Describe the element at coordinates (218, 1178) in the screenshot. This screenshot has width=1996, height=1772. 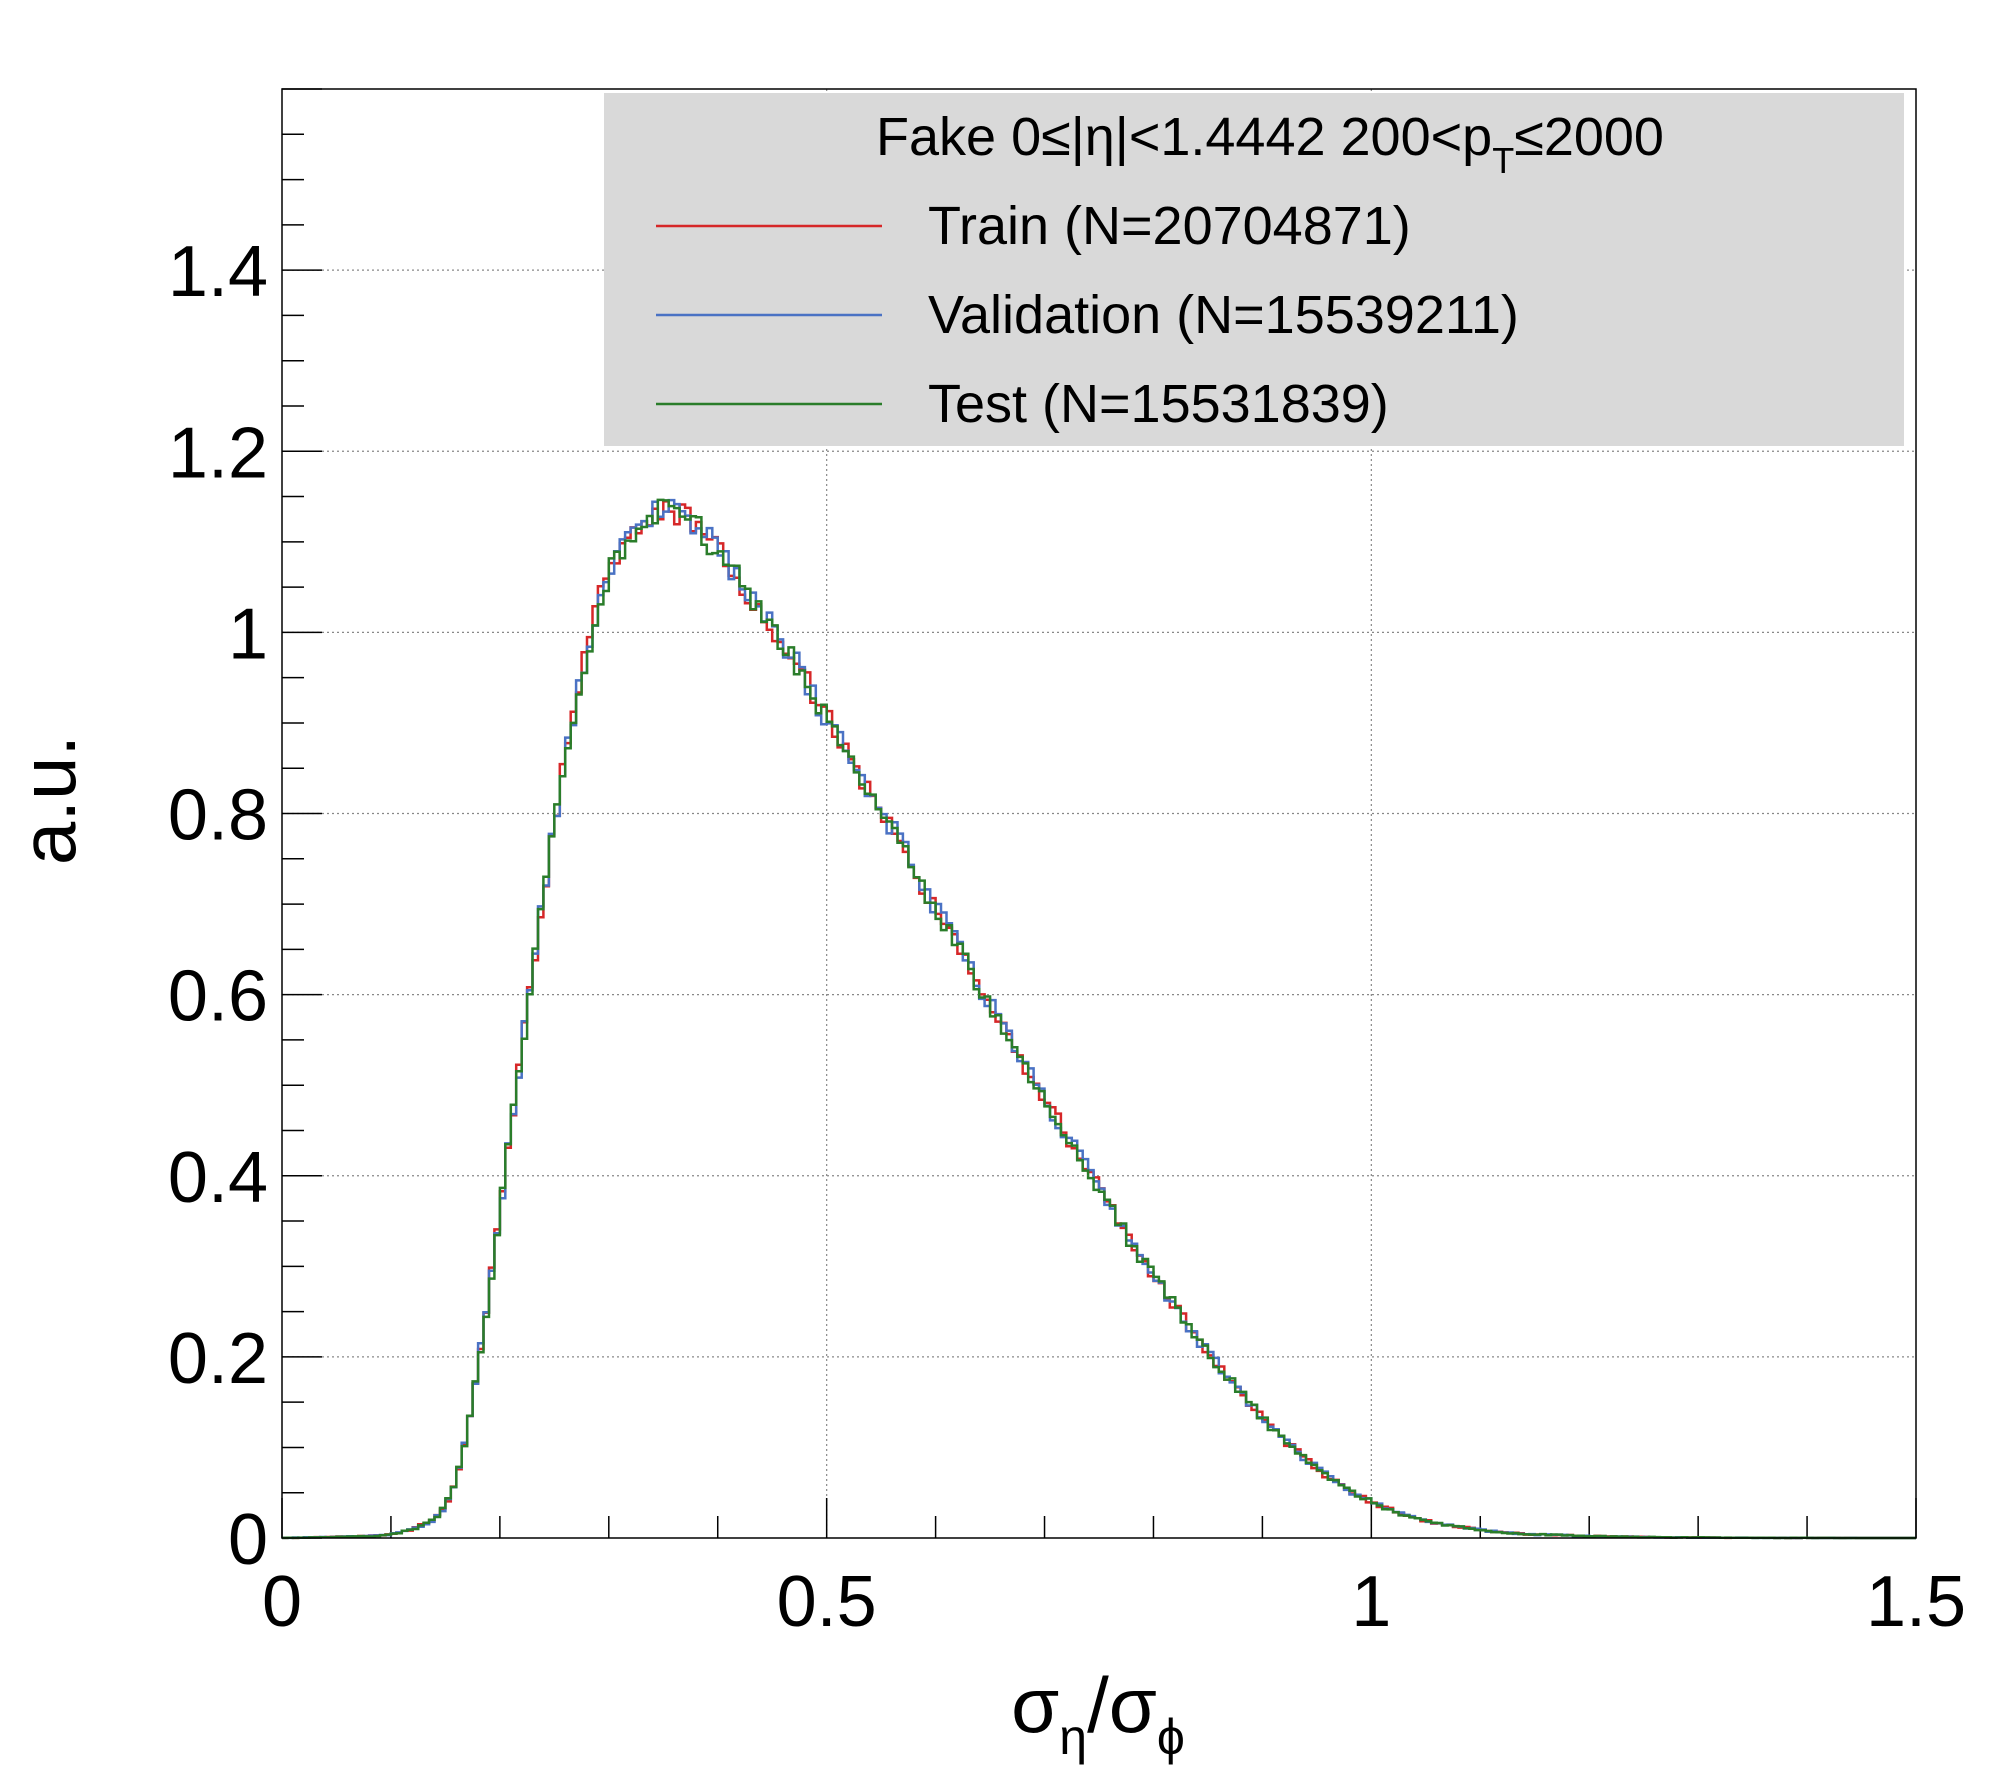
I see `y-tick-label: 0.4` at that location.